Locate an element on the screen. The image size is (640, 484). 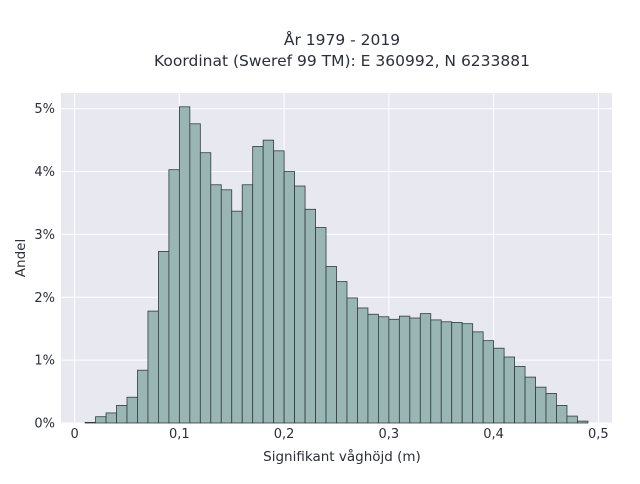
chart-title: År 1979 - 2019 is located at coordinates (342, 39).